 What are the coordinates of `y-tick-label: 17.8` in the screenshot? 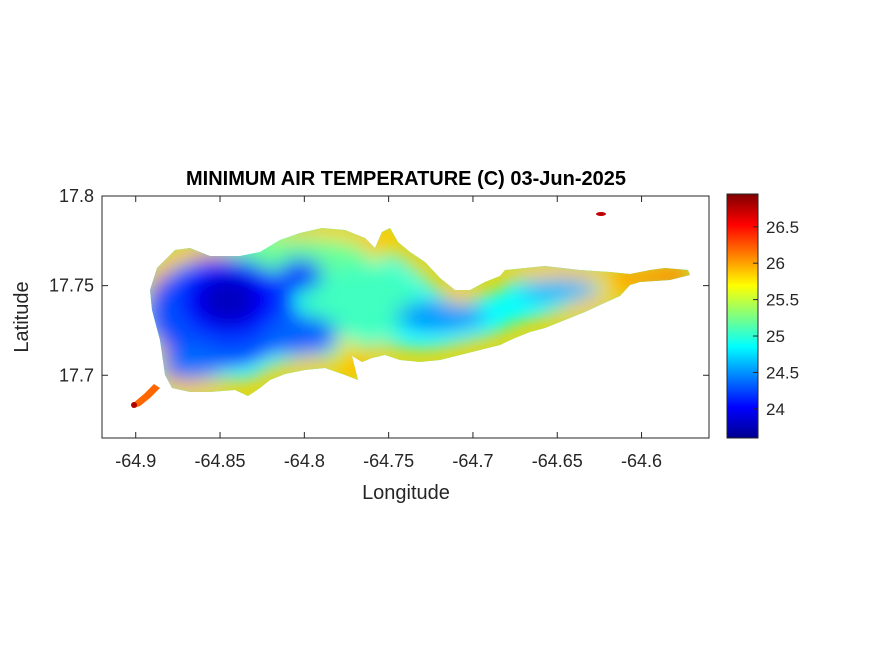 It's located at (76, 196).